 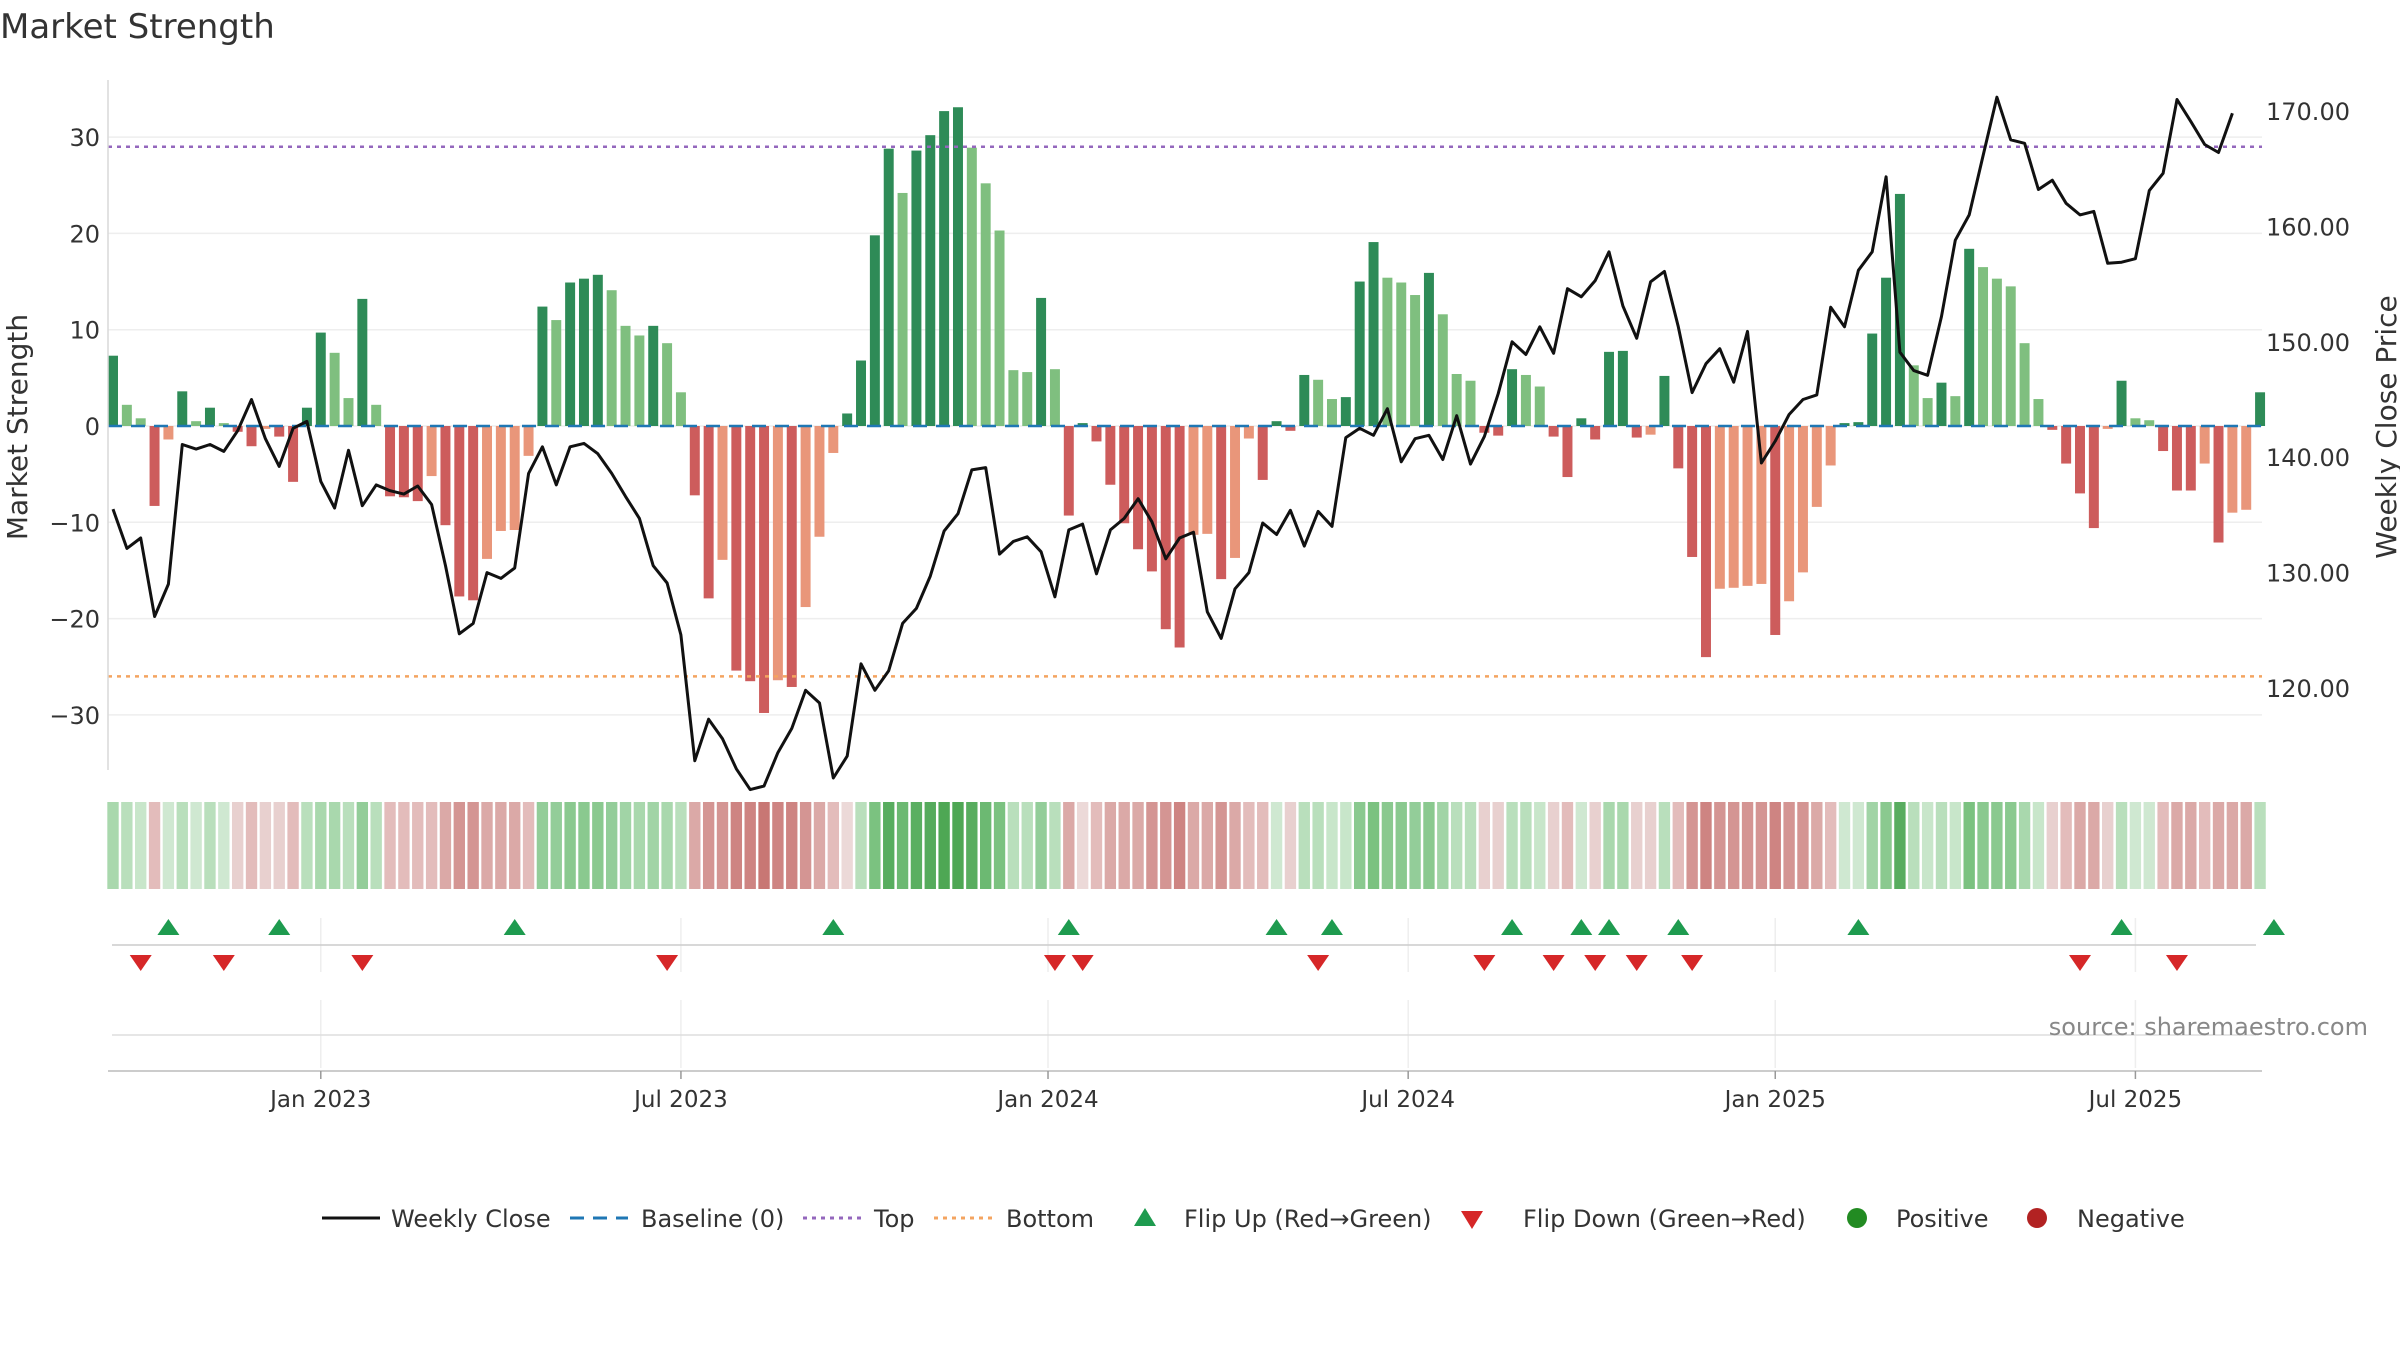 What do you see at coordinates (1050, 1219) in the screenshot?
I see `legend-label-bottom: Bottom` at bounding box center [1050, 1219].